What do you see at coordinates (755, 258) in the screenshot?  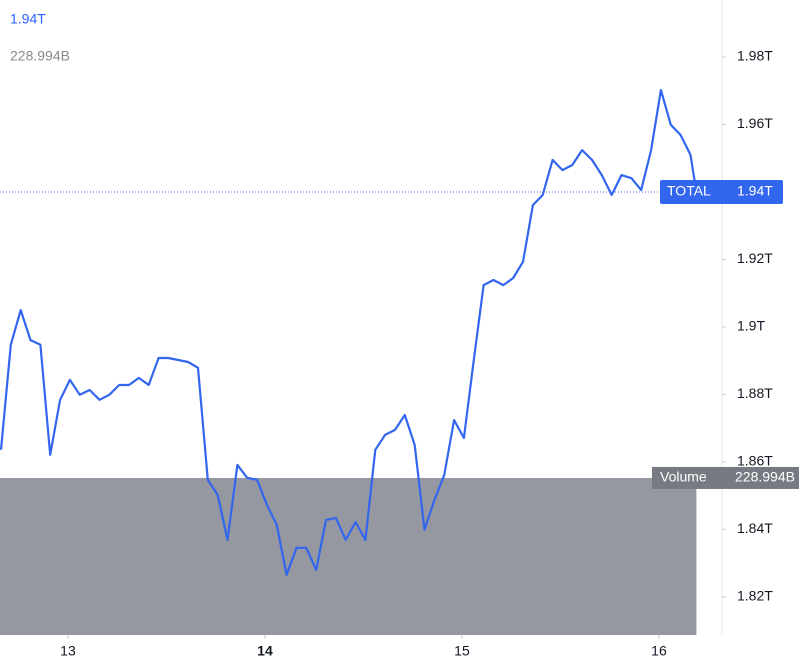 I see `y-tick-label: 1.92T` at bounding box center [755, 258].